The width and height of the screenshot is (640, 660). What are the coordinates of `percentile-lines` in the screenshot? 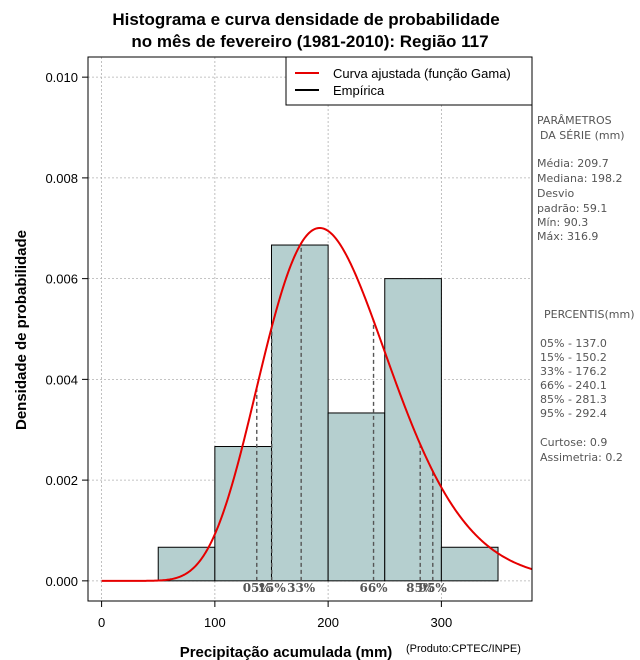 It's located at (345, 412).